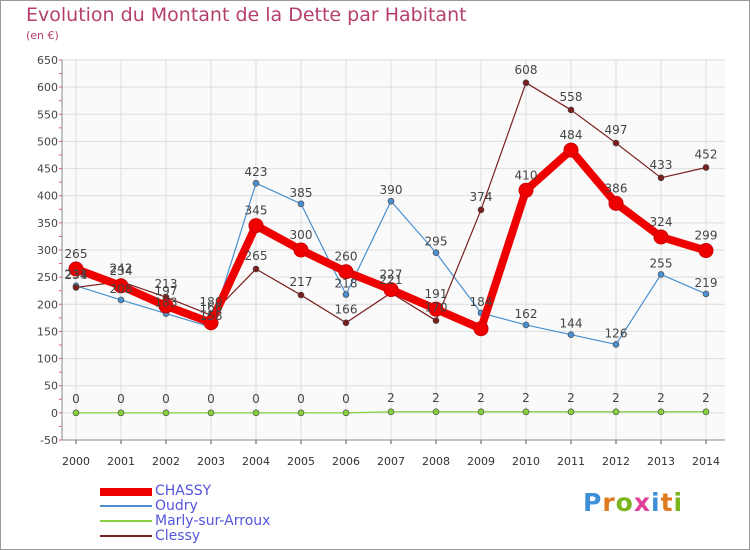 The height and width of the screenshot is (550, 750). What do you see at coordinates (526, 70) in the screenshot?
I see `data-label-clessy: 608` at bounding box center [526, 70].